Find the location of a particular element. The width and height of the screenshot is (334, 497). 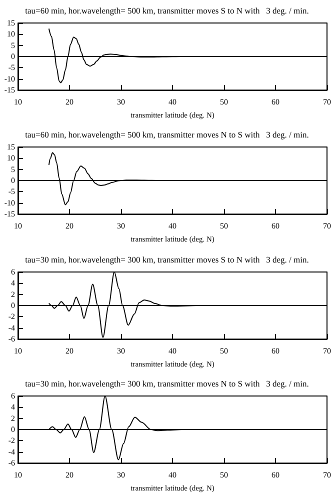

chart-title: tau=60 min, hor.wavelength= 500 km, transmitter moves N to S with 3 deg. / min. is located at coordinates (167, 135).